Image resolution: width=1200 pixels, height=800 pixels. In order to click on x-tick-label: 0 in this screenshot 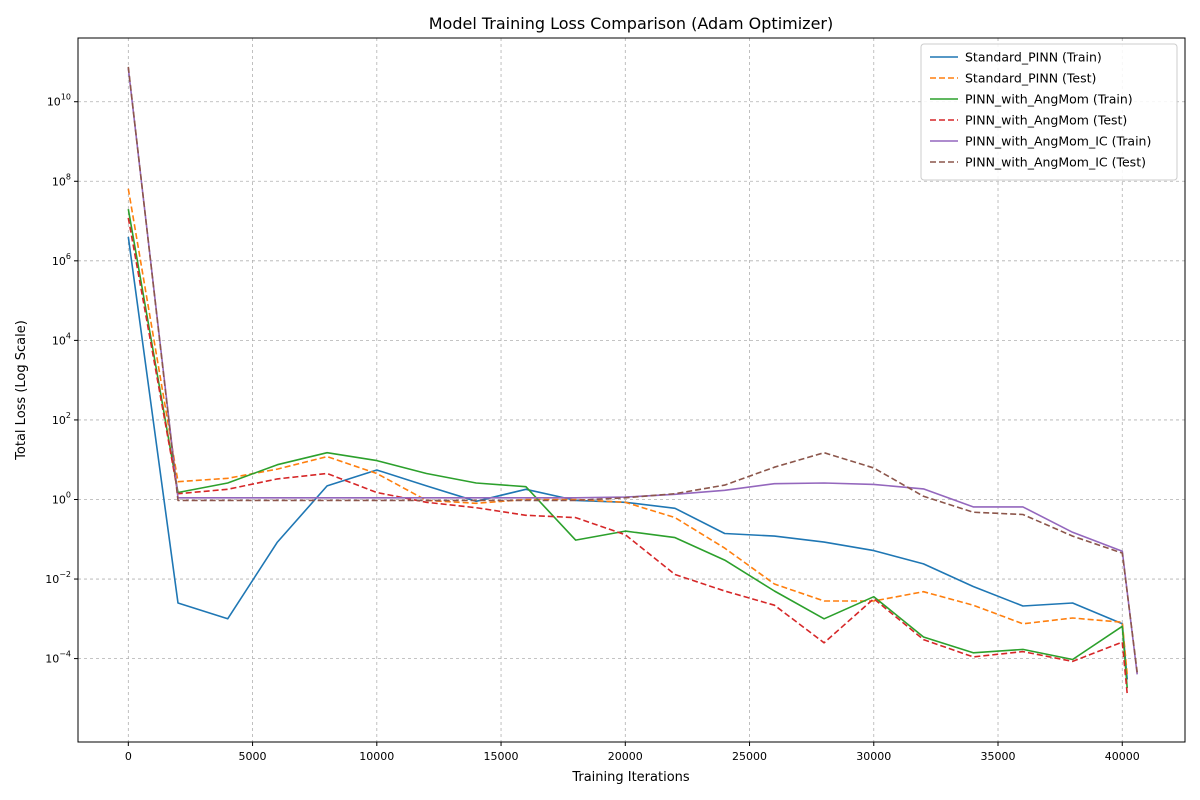, I will do `click(128, 756)`.